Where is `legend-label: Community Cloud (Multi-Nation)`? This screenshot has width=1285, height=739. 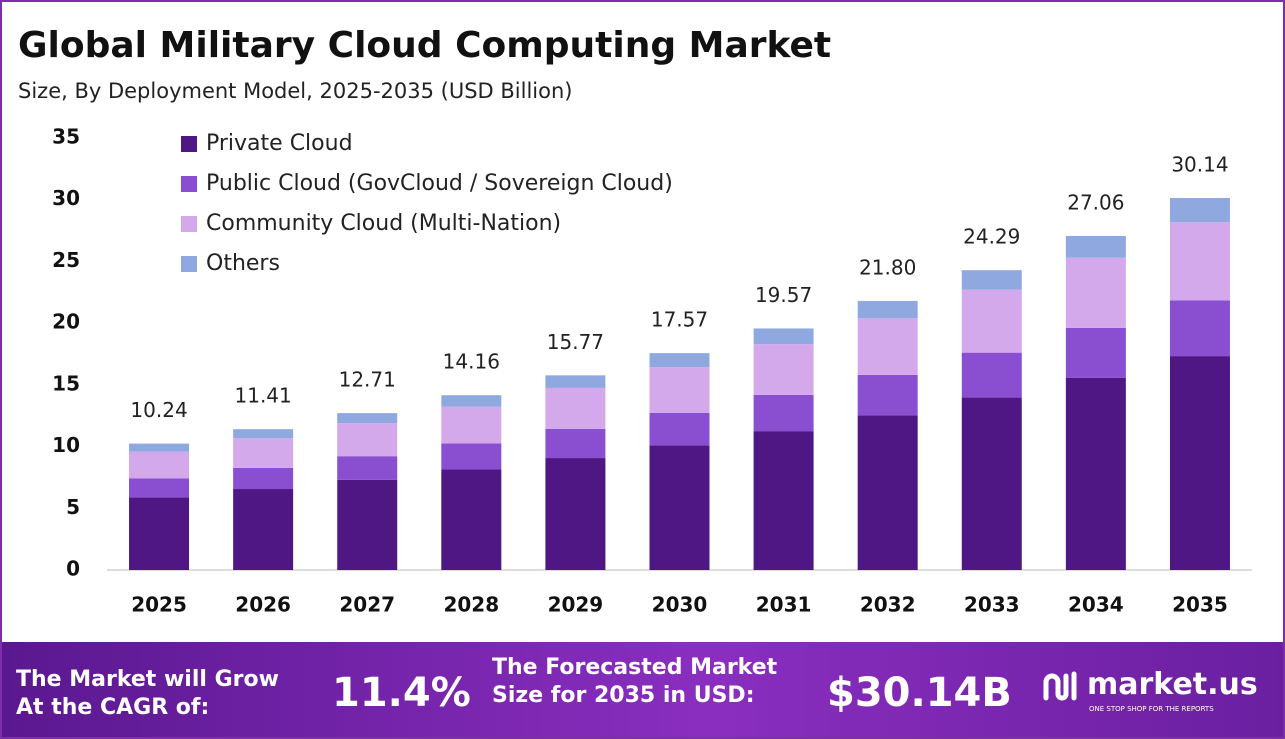
legend-label: Community Cloud (Multi-Nation) is located at coordinates (383, 223).